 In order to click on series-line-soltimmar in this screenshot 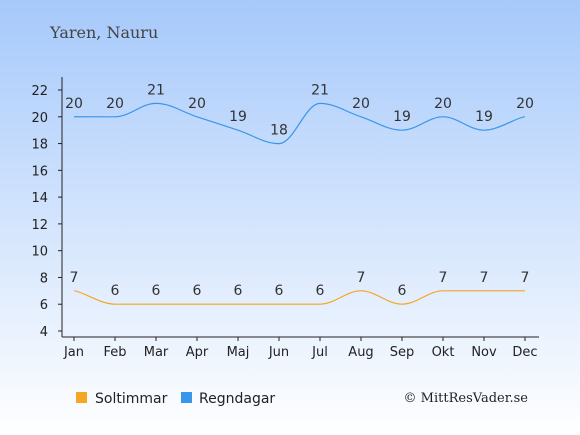, I will do `click(299, 297)`.